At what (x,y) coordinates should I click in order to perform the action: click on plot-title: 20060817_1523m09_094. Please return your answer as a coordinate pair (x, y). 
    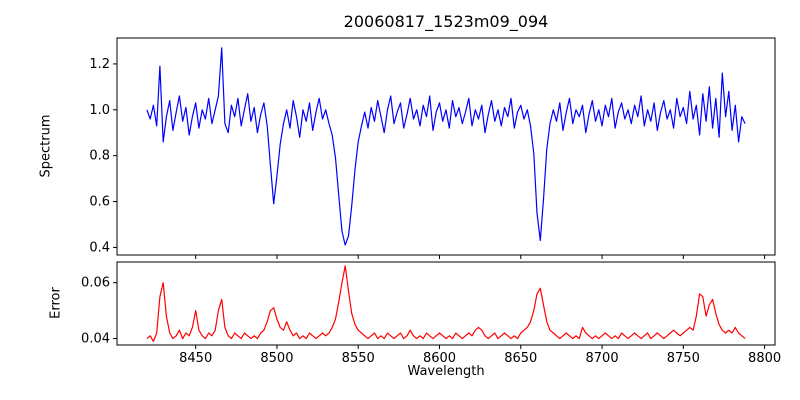
    Looking at the image, I should click on (446, 21).